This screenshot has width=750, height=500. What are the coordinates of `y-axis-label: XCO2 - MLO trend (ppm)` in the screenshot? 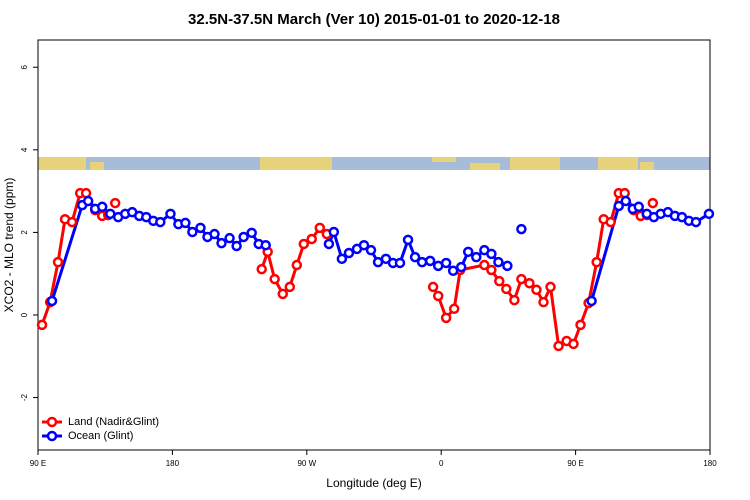 It's located at (9, 245).